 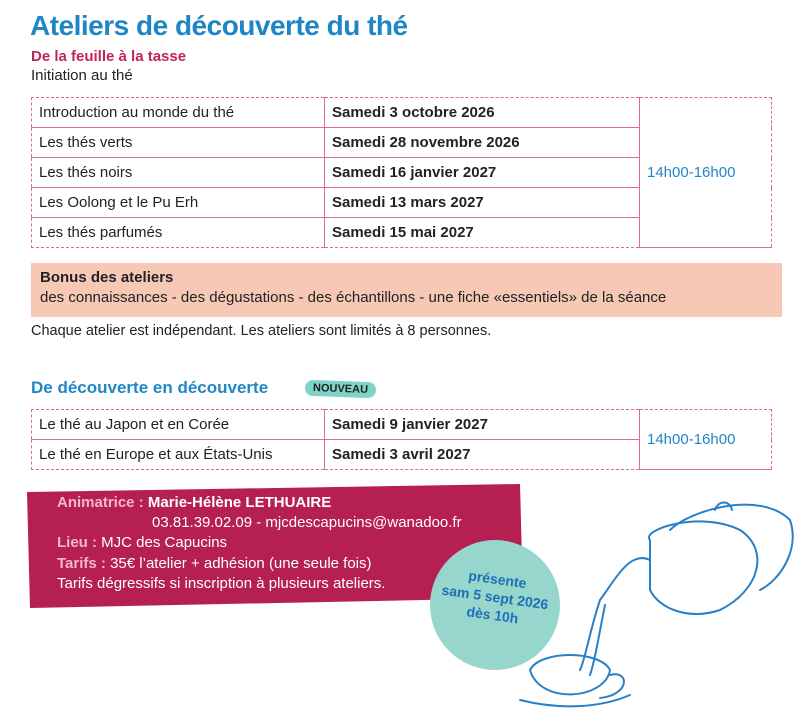 What do you see at coordinates (77, 542) in the screenshot?
I see `label: Lieu :` at bounding box center [77, 542].